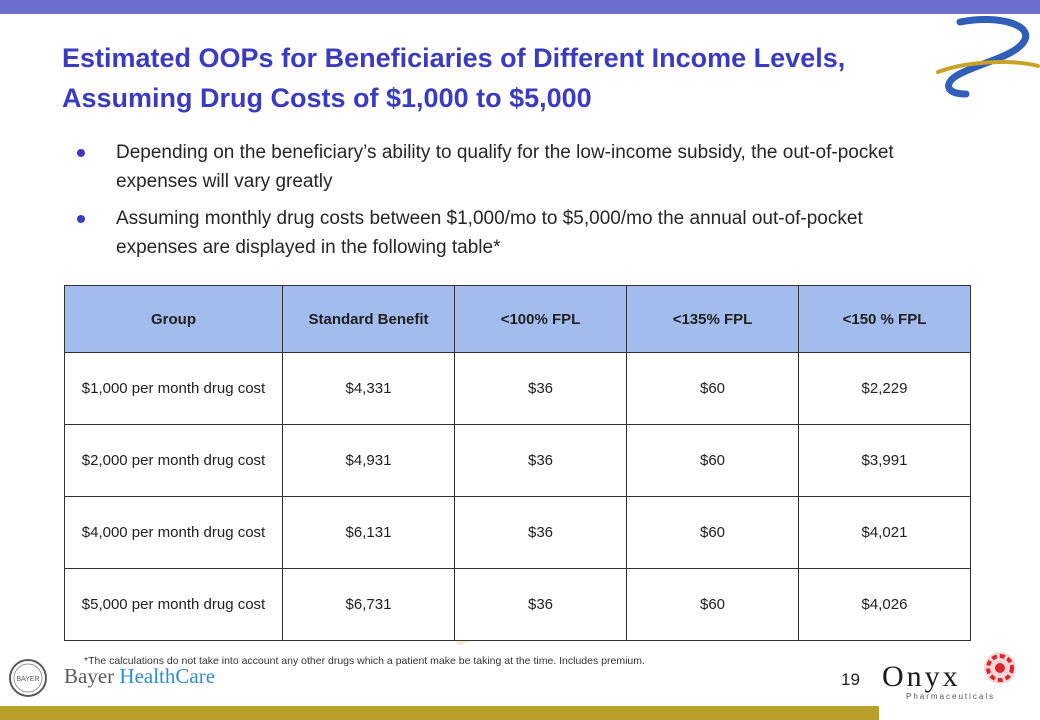 Image resolution: width=1040 pixels, height=720 pixels. What do you see at coordinates (712, 319) in the screenshot?
I see `header-cell: <135% FPL` at bounding box center [712, 319].